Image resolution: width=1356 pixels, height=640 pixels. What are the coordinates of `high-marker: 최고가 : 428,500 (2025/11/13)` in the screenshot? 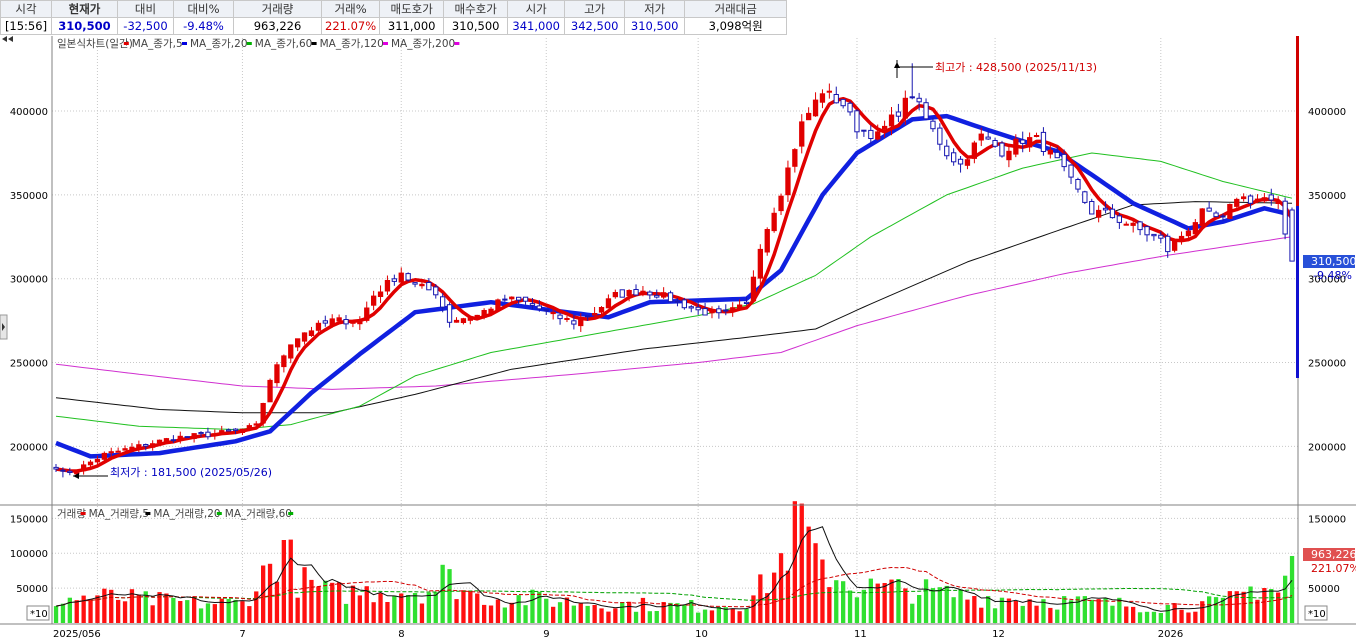 It's located at (995, 69).